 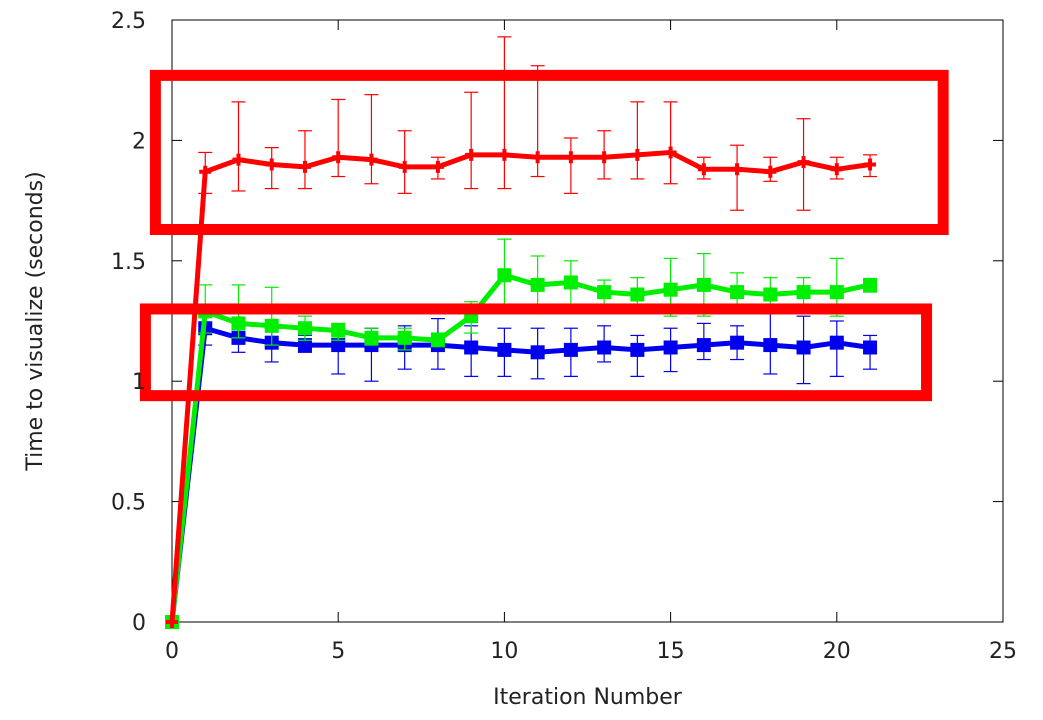 I want to click on x-tick-label: 0, so click(x=172, y=651).